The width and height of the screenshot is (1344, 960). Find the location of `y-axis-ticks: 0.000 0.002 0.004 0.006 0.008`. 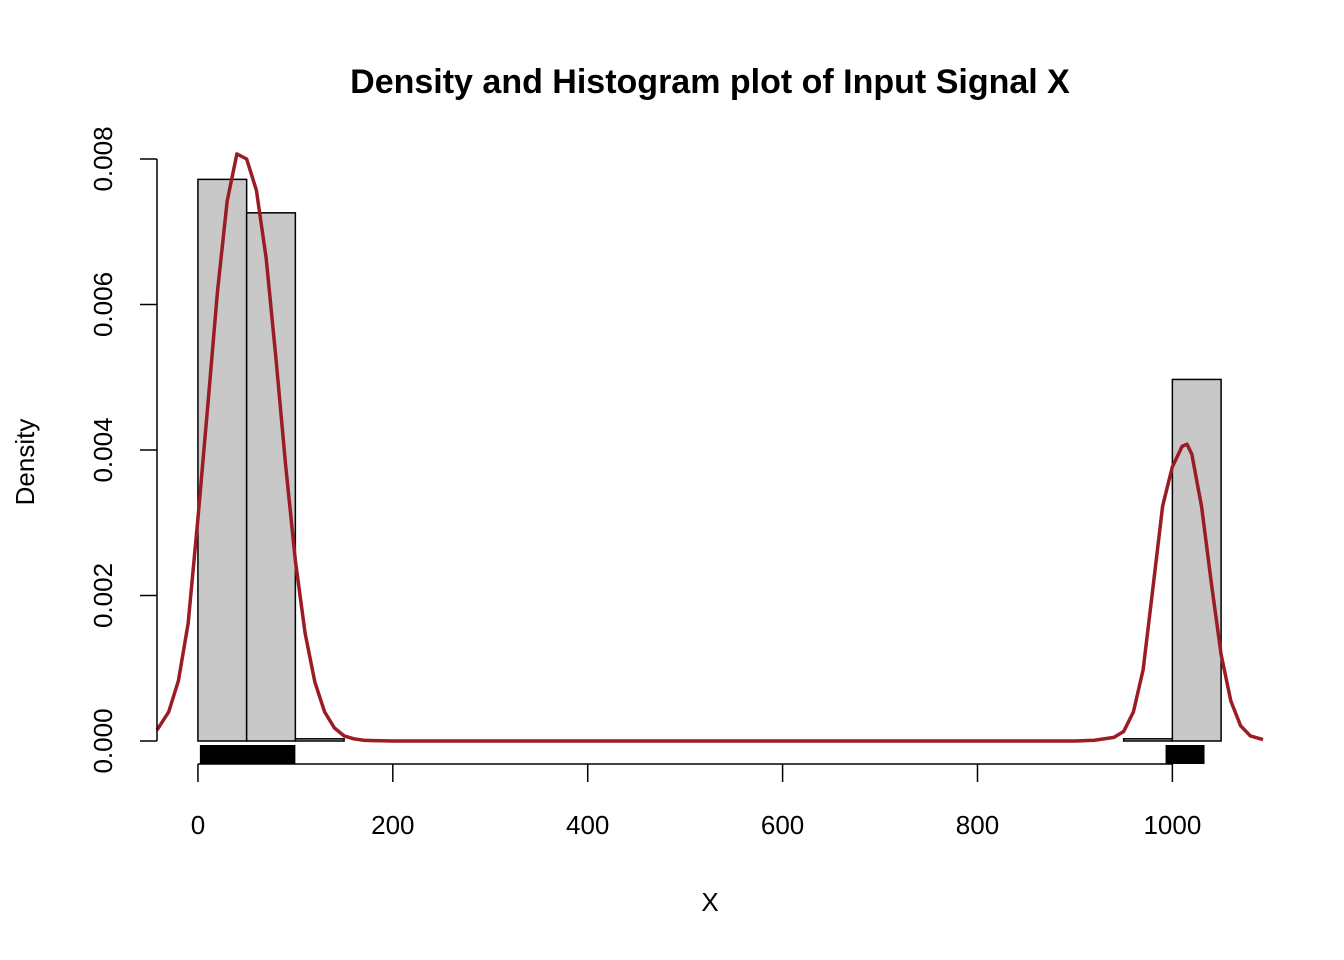

y-axis-ticks: 0.000 0.002 0.004 0.006 0.008 is located at coordinates (122, 450).